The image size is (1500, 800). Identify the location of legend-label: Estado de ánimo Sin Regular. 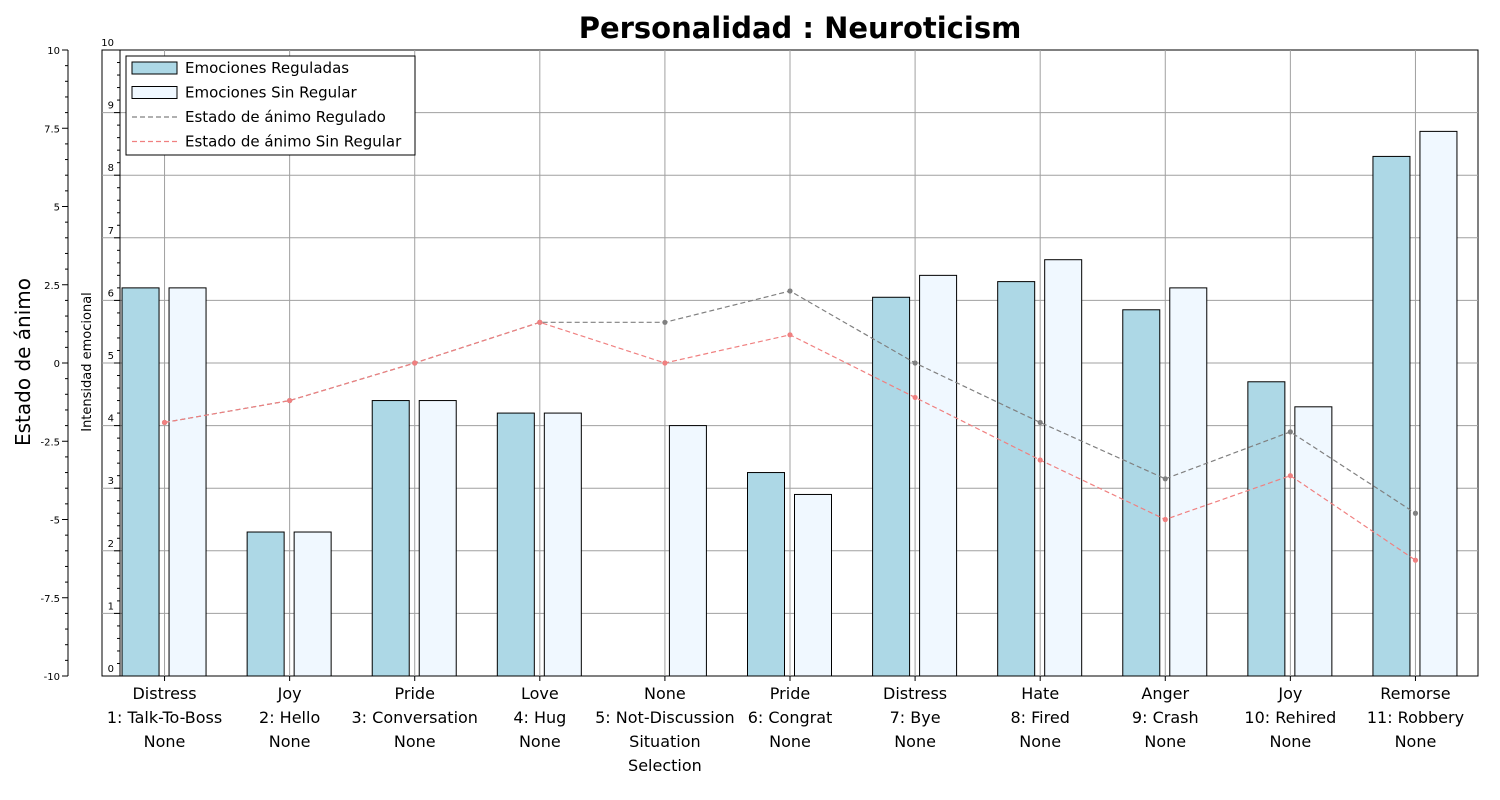
(293, 142).